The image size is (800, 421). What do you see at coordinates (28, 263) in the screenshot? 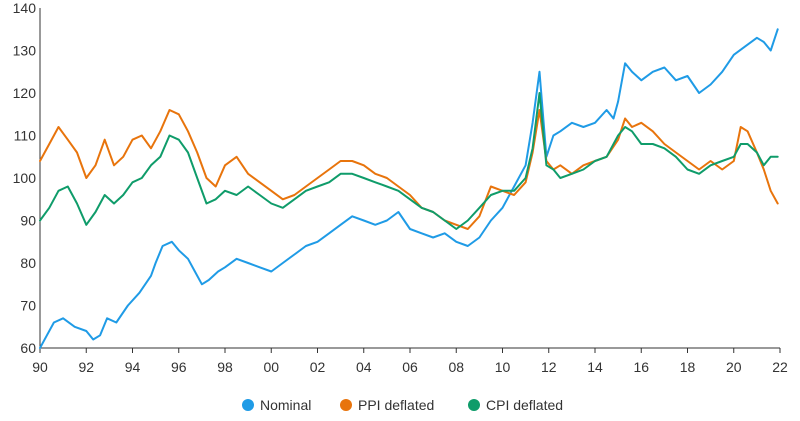
I see `y-tick-label: 80` at bounding box center [28, 263].